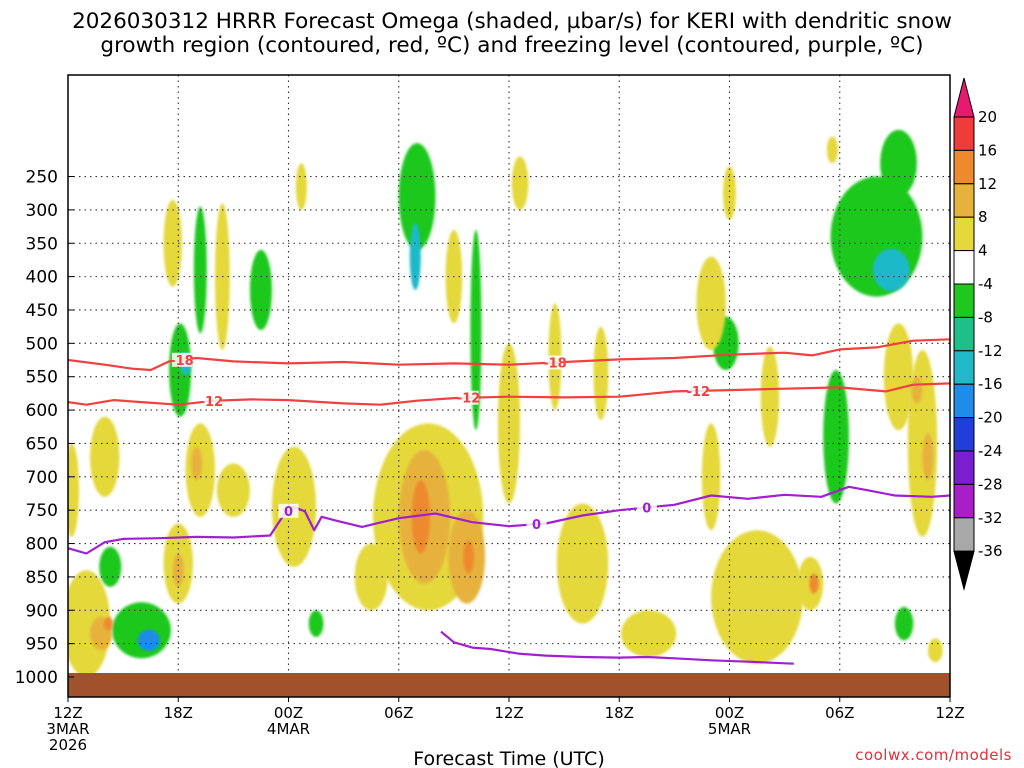  What do you see at coordinates (983, 251) in the screenshot?
I see `colorbar-label: 4` at bounding box center [983, 251].